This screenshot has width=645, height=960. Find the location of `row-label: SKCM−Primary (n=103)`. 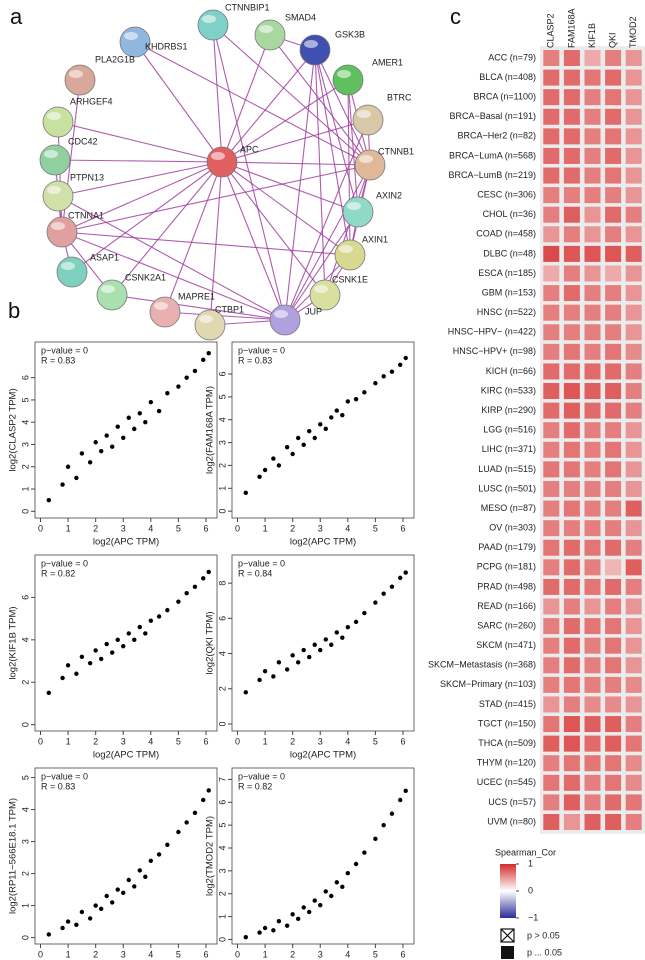

row-label: SKCM−Primary (n=103) is located at coordinates (488, 684).